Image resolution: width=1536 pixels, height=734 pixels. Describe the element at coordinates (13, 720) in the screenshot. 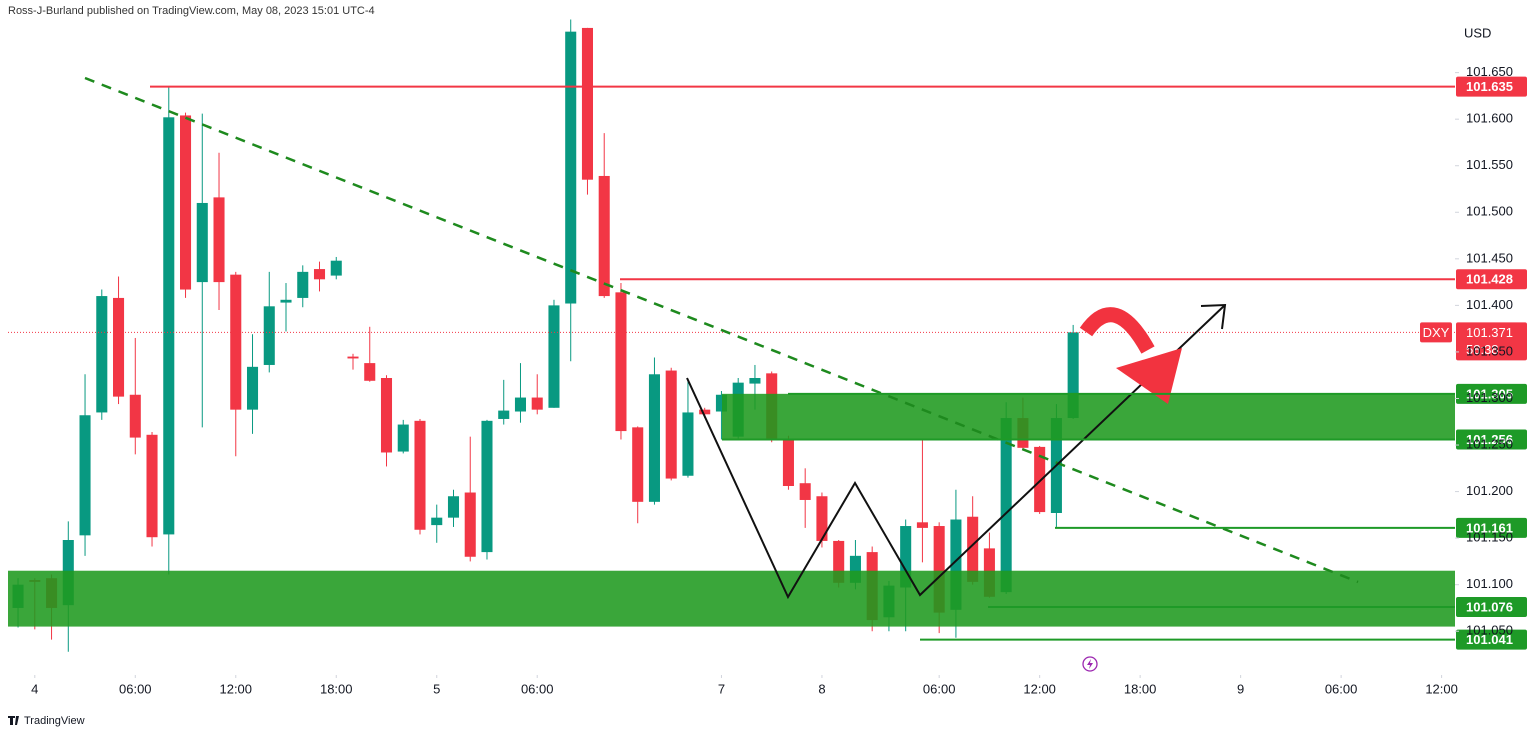

I see `brand-logo` at that location.